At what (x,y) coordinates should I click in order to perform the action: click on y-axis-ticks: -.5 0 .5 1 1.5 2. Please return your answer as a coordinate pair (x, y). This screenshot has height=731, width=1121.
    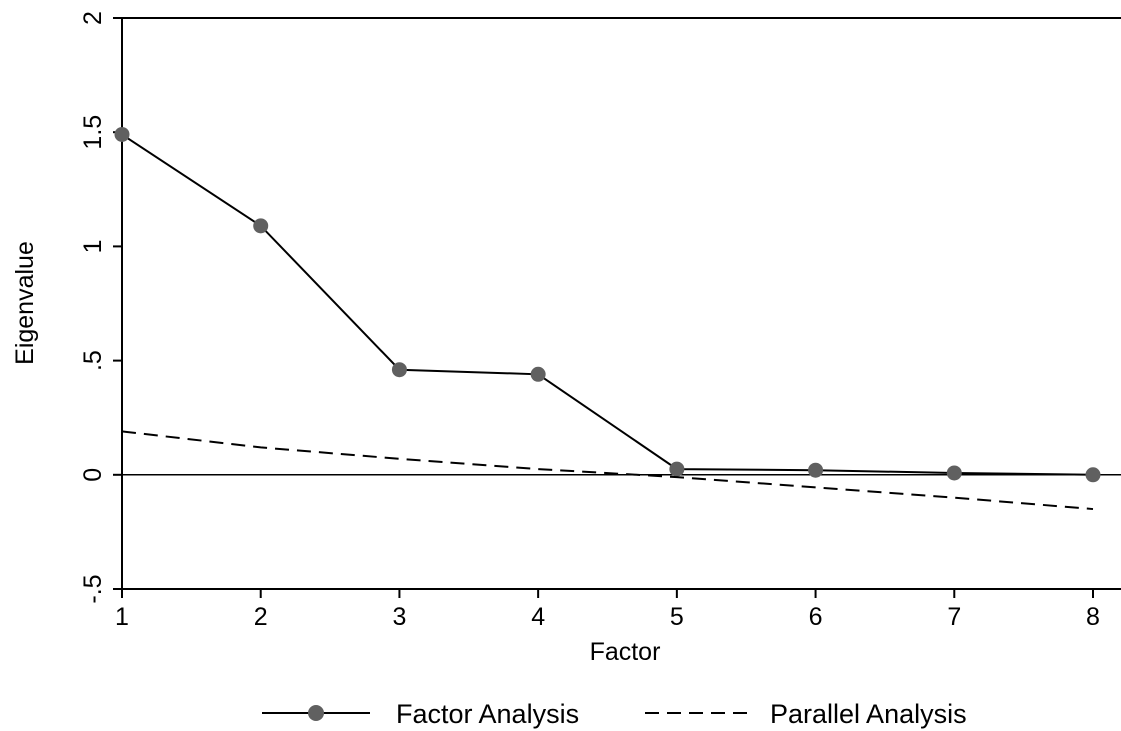
    Looking at the image, I should click on (100, 307).